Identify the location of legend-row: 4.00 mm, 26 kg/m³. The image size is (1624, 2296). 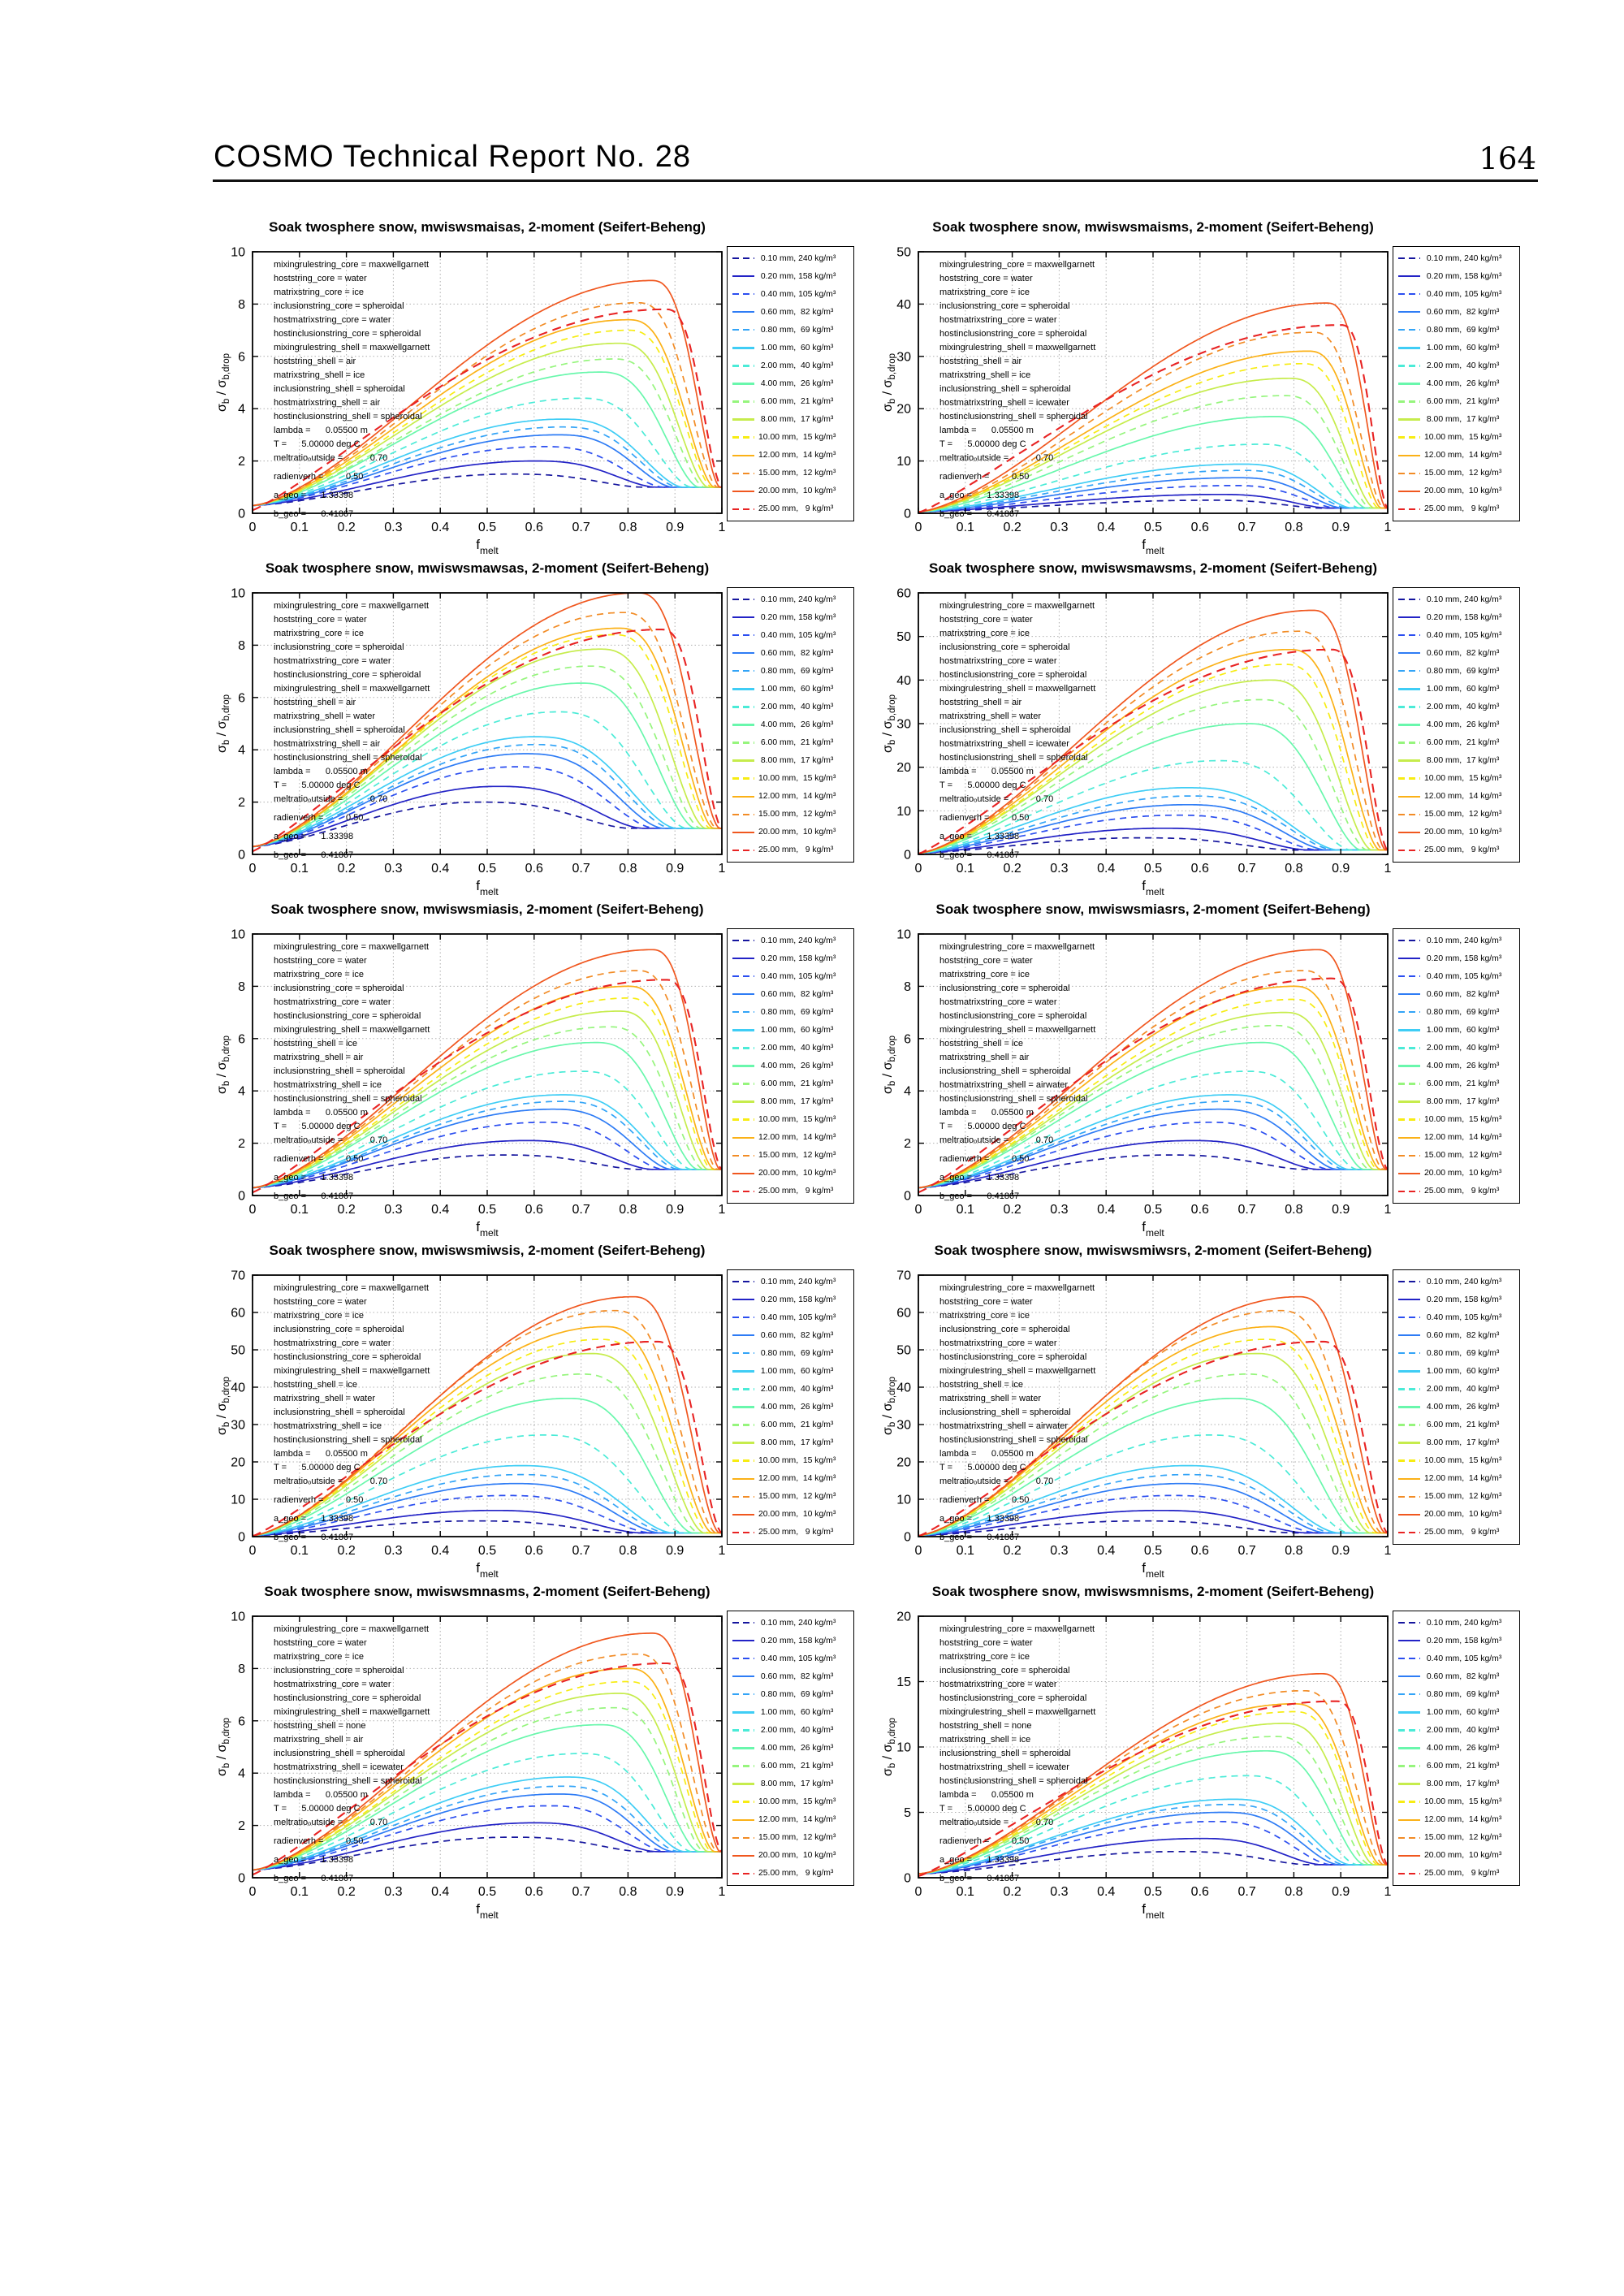
(791, 1065).